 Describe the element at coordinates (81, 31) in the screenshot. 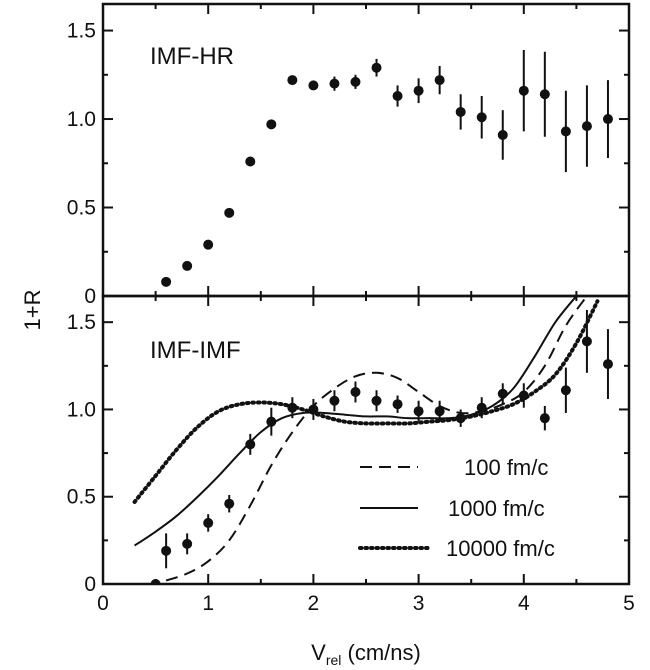

I see `top-y-tick-label: 1.5` at that location.